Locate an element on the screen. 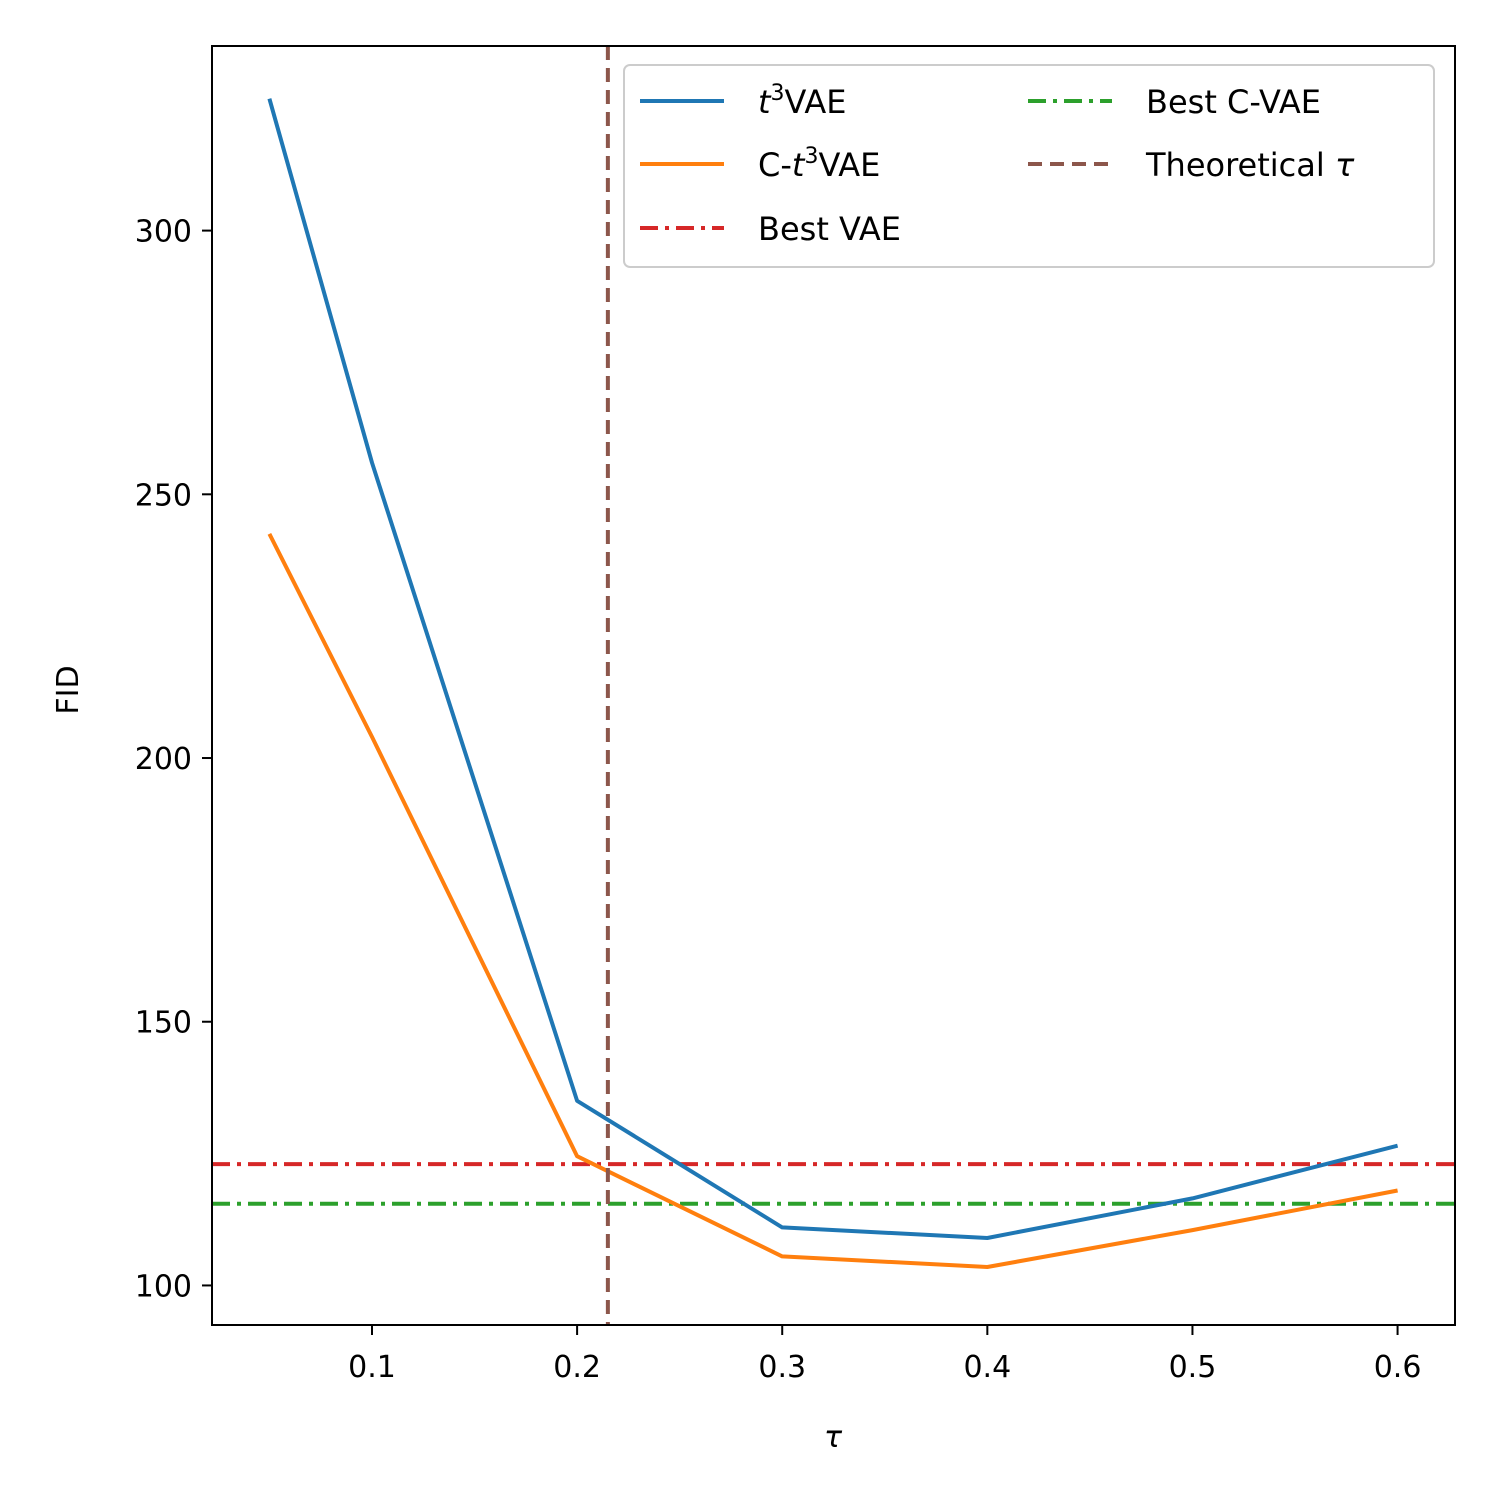 The height and width of the screenshot is (1500, 1500). y-tick-label: 100 is located at coordinates (163, 1286).